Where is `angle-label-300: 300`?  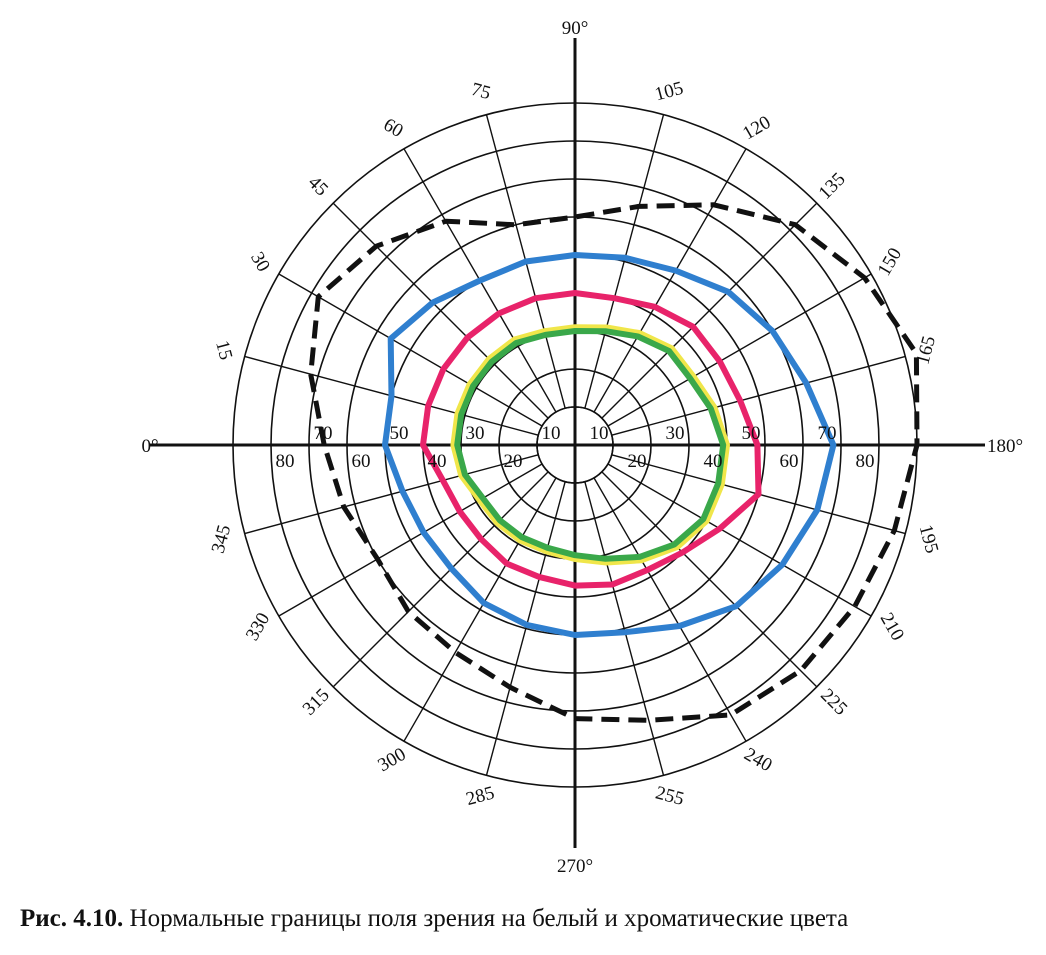
angle-label-300: 300 is located at coordinates (391, 760).